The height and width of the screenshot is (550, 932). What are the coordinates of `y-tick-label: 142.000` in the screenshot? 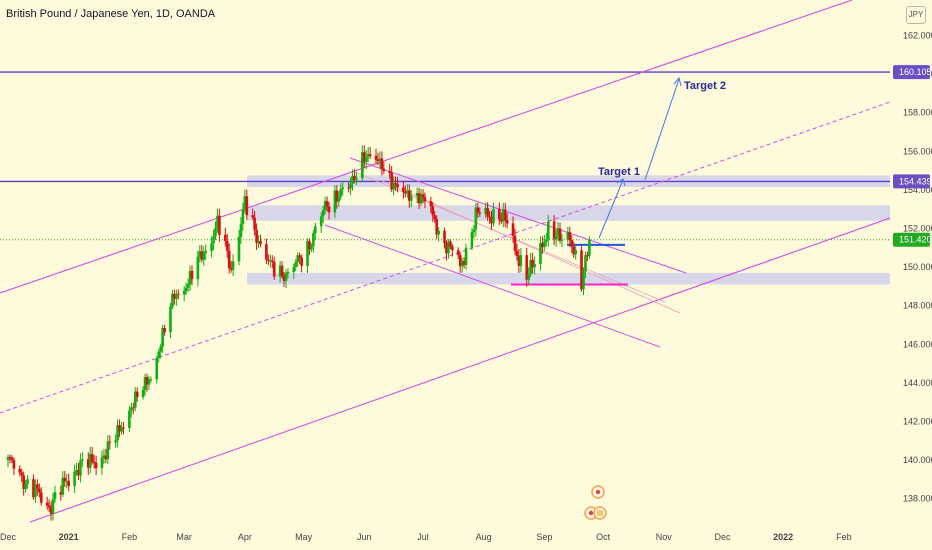 It's located at (917, 422).